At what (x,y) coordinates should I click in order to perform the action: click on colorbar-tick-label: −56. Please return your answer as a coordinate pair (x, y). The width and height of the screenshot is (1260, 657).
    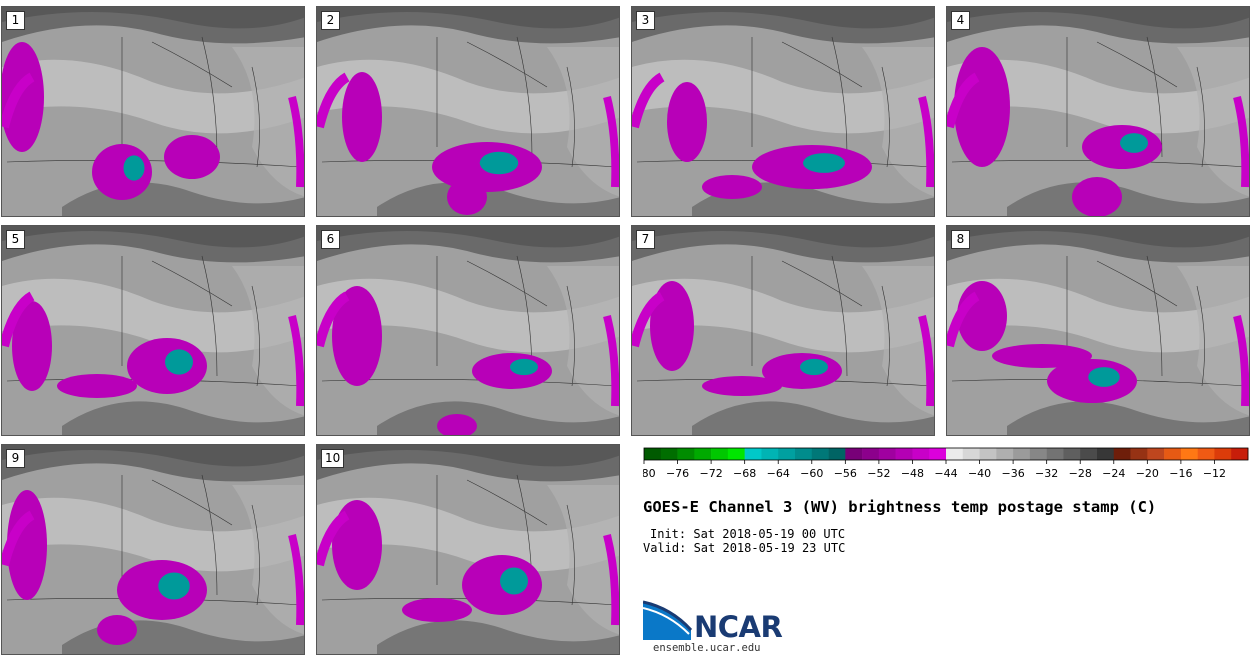
    Looking at the image, I should click on (845, 473).